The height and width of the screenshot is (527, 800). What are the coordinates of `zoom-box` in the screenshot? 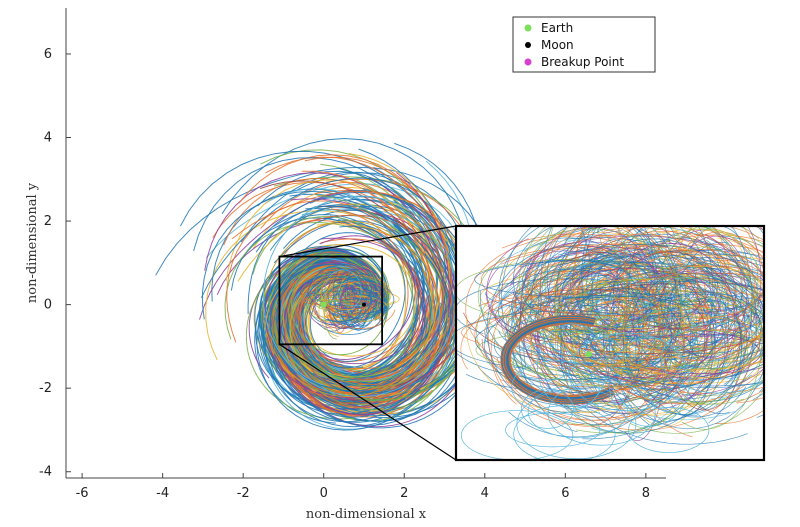 It's located at (331, 300).